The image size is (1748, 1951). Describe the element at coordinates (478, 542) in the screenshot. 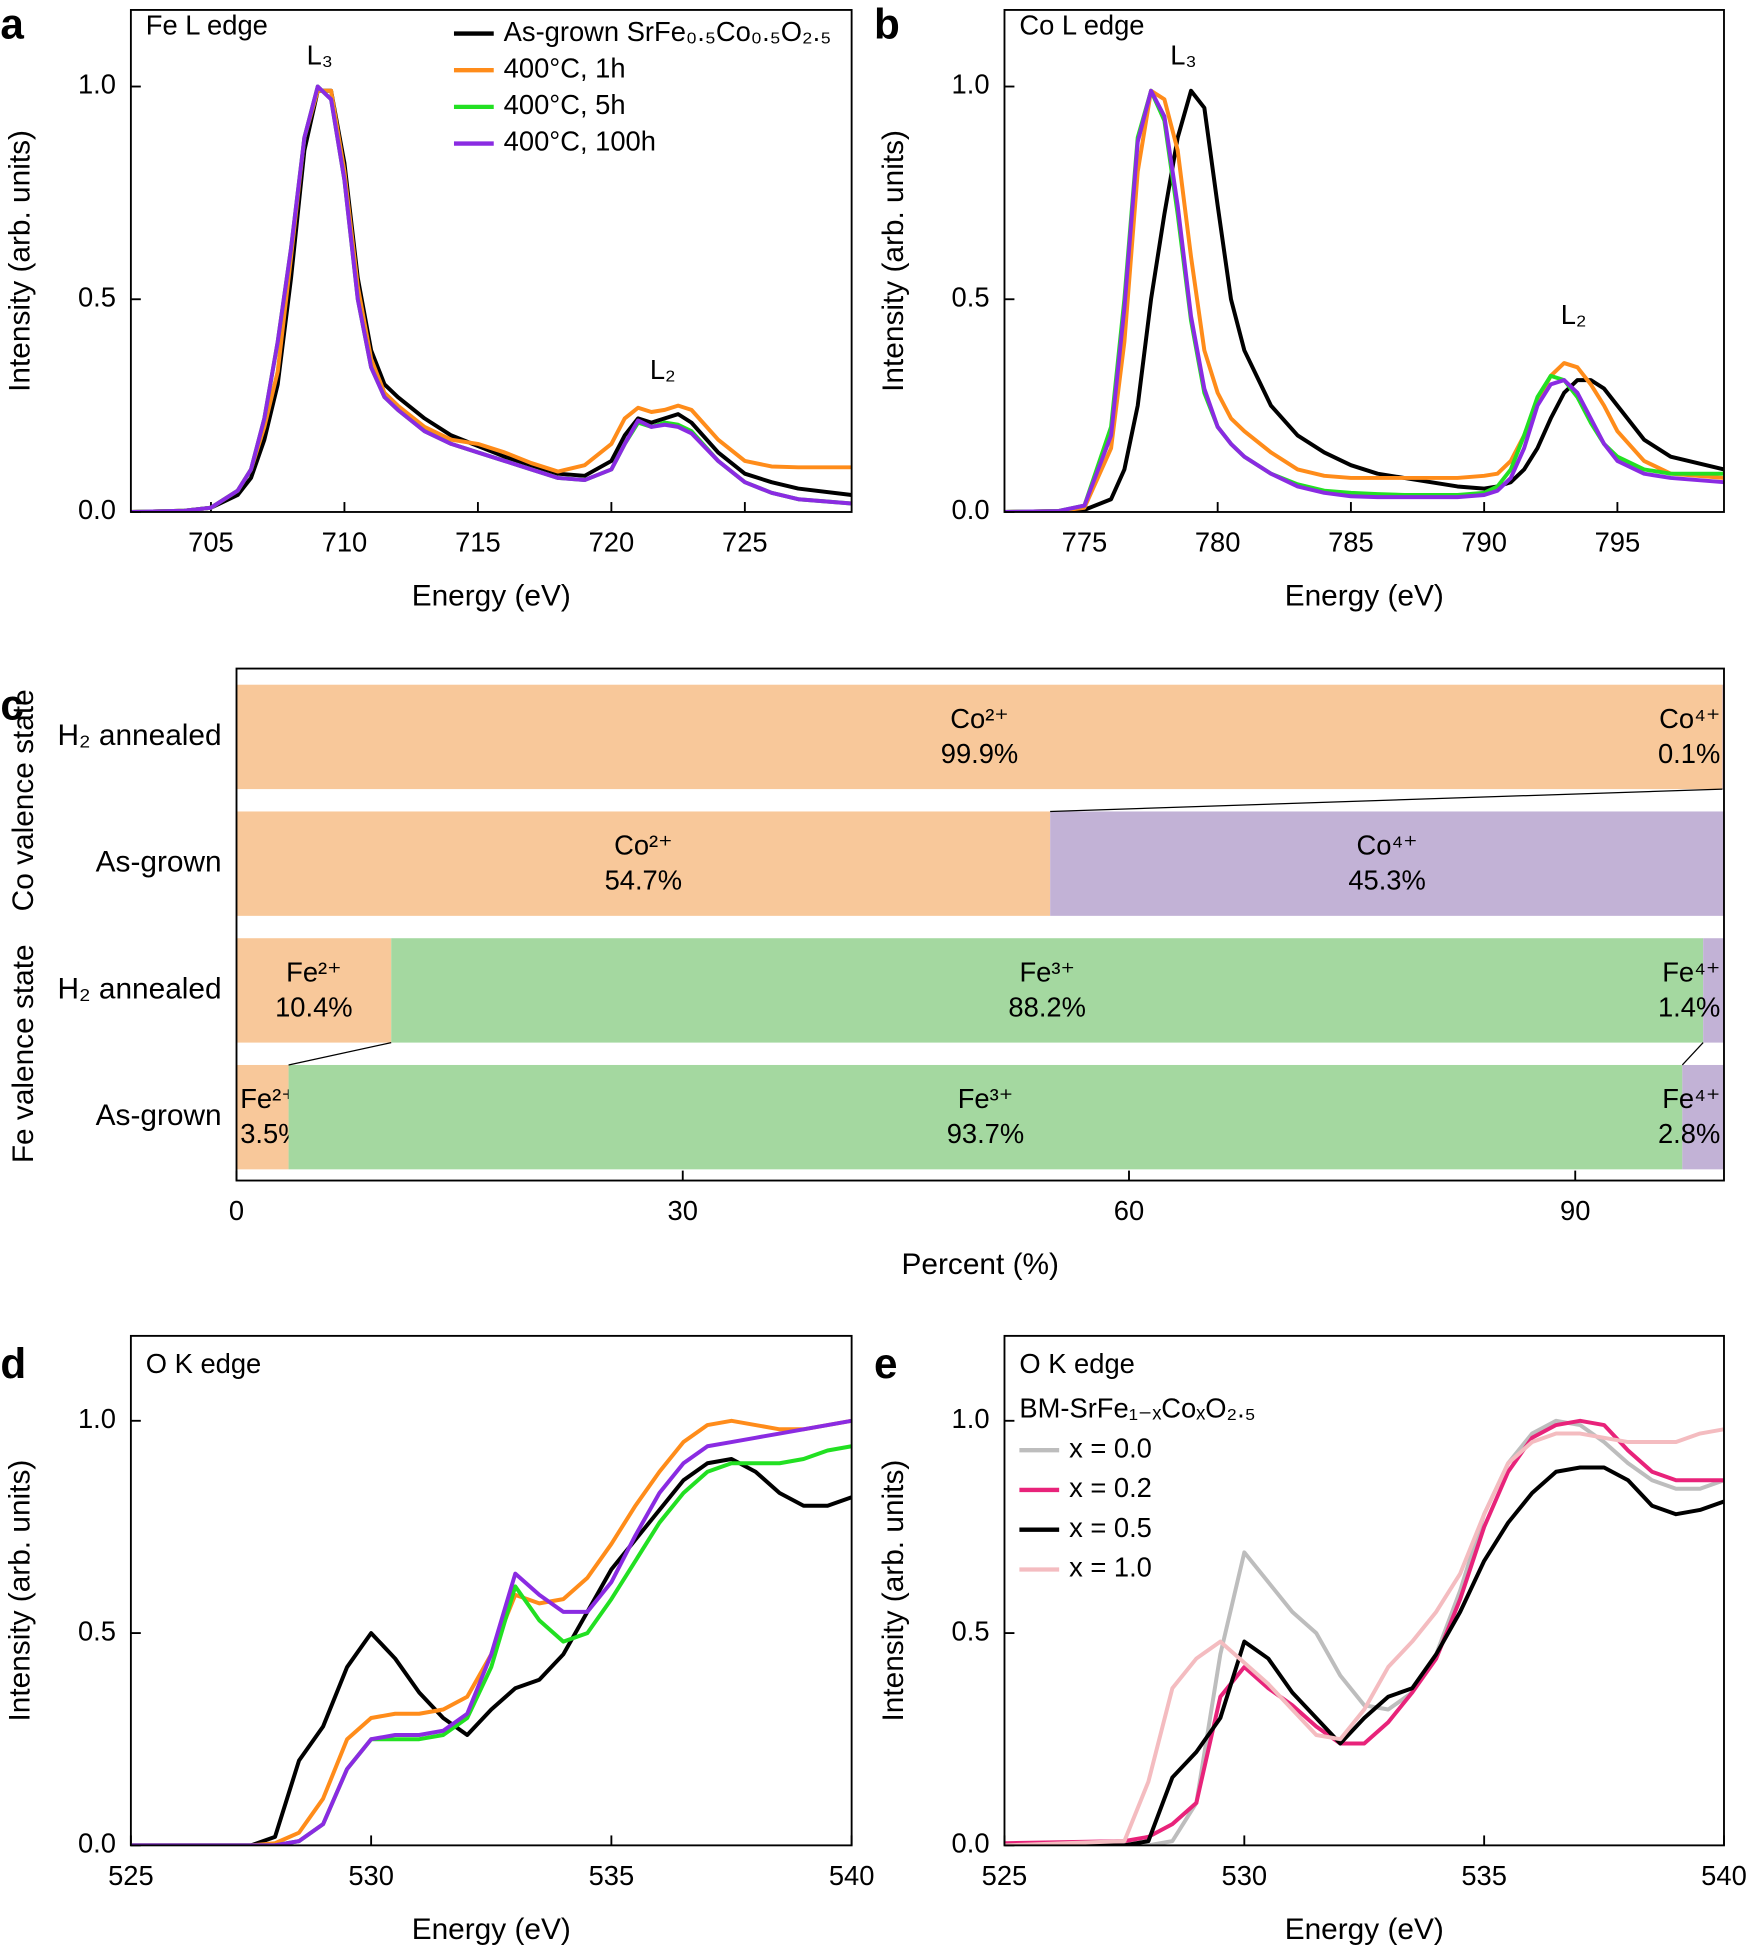

I see `x-tick-label: 715` at that location.